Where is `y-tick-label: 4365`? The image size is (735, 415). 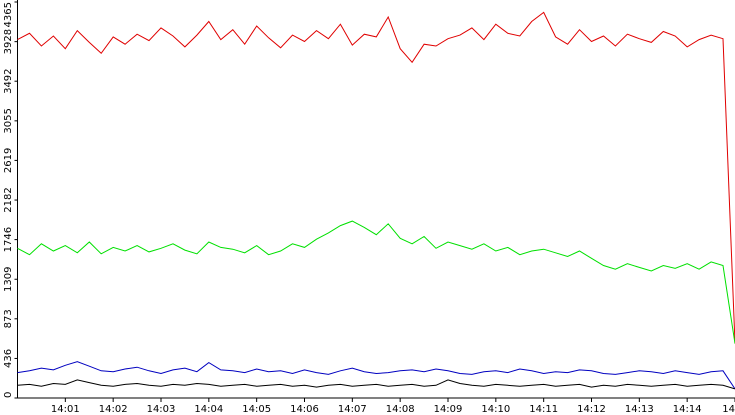 y-tick-label: 4365 is located at coordinates (8, 14).